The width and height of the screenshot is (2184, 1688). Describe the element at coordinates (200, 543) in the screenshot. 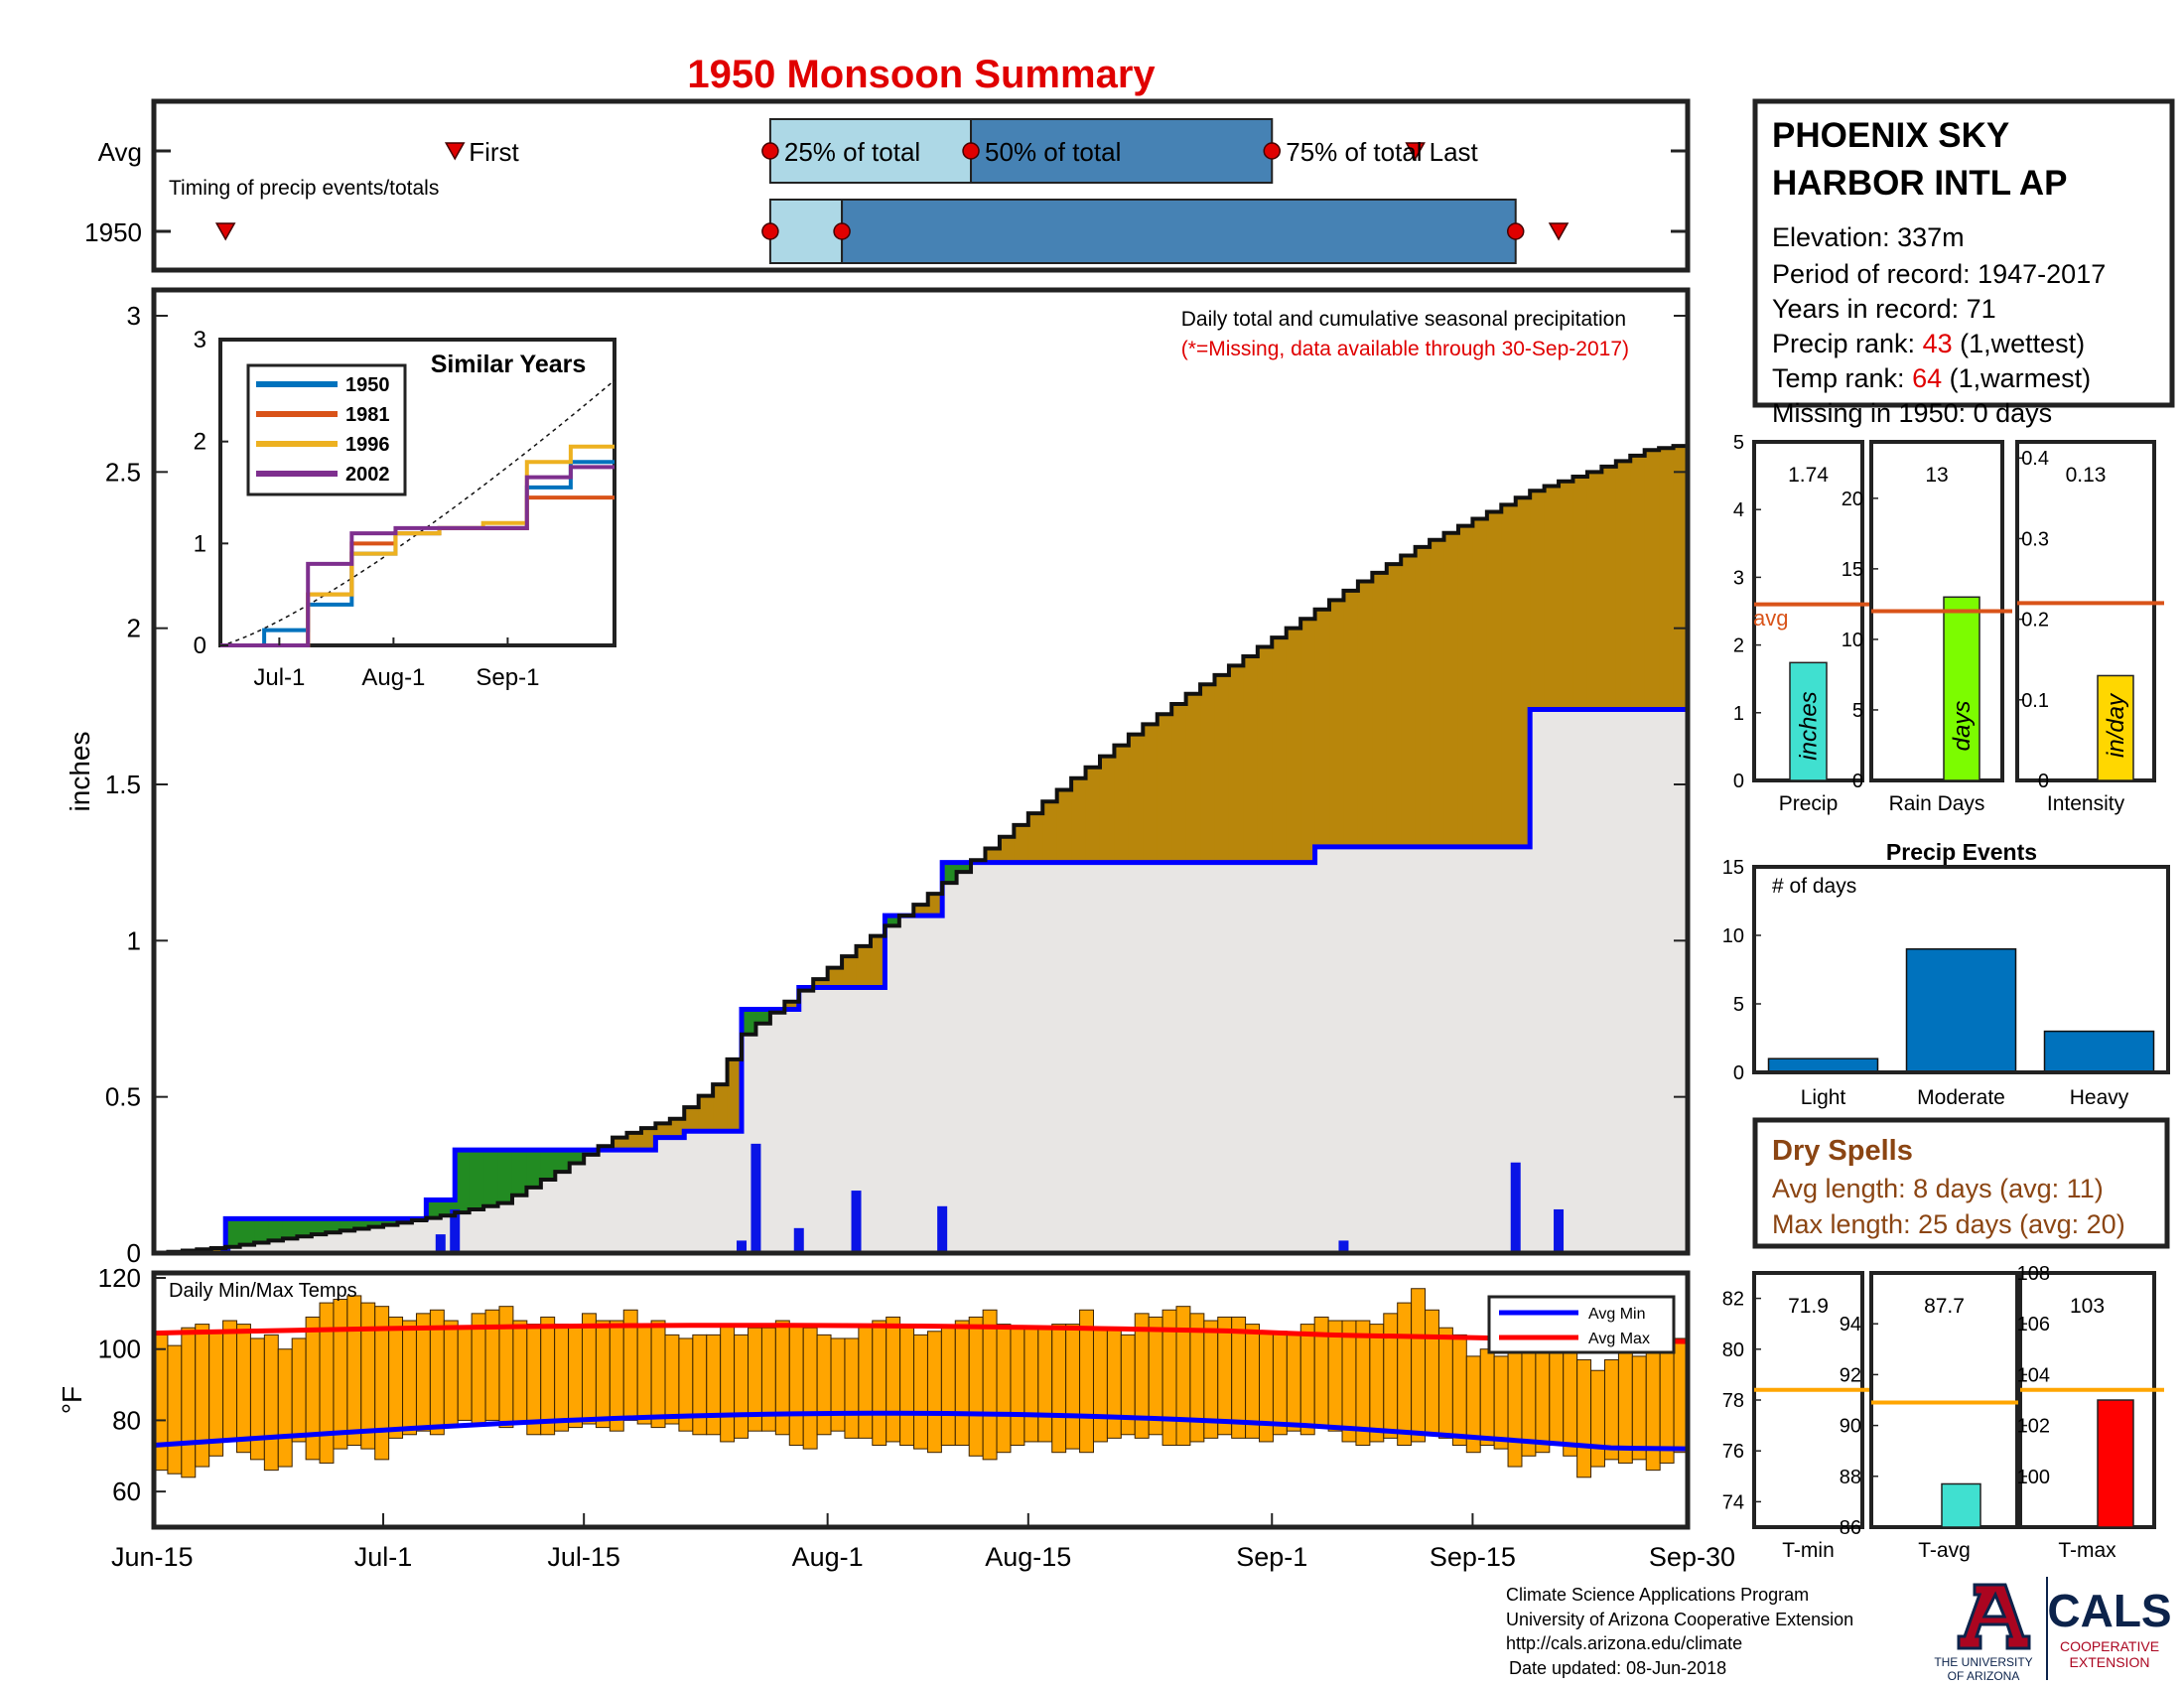

I see `inset-y-tick-label: 1` at that location.